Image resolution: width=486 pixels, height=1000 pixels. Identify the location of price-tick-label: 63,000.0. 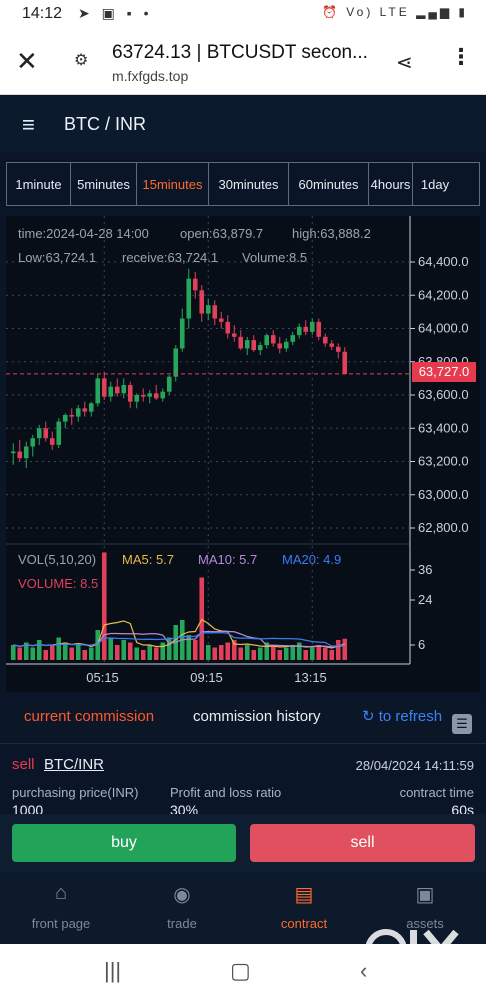
(443, 494).